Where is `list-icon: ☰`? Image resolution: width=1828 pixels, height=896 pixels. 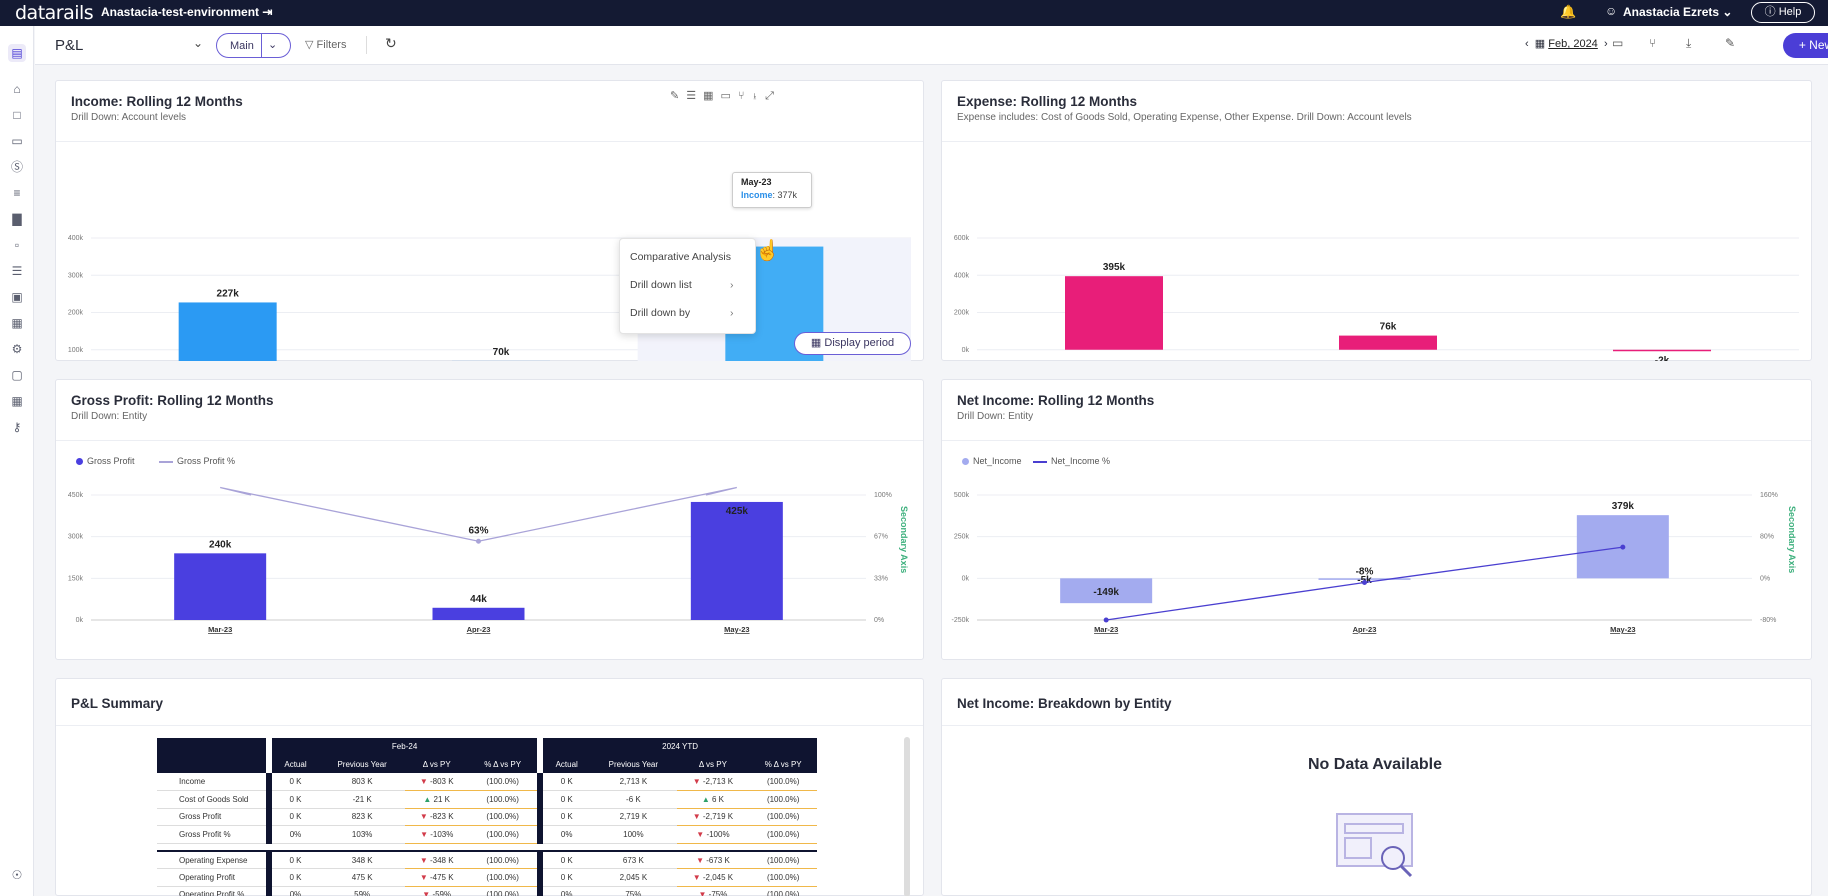
list-icon: ☰ is located at coordinates (695, 96).